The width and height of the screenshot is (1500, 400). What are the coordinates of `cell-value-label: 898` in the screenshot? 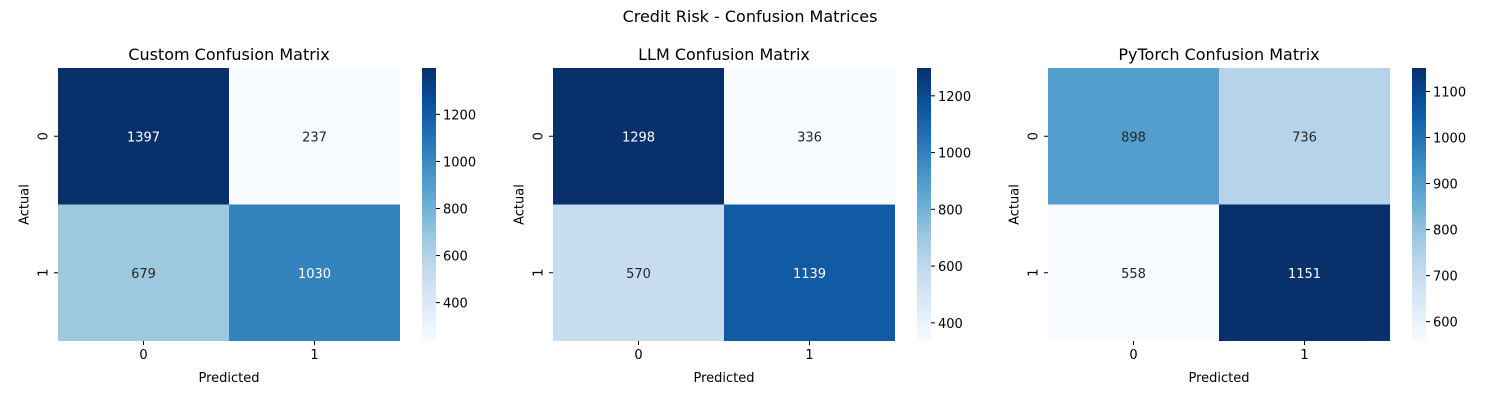 It's located at (1133, 137).